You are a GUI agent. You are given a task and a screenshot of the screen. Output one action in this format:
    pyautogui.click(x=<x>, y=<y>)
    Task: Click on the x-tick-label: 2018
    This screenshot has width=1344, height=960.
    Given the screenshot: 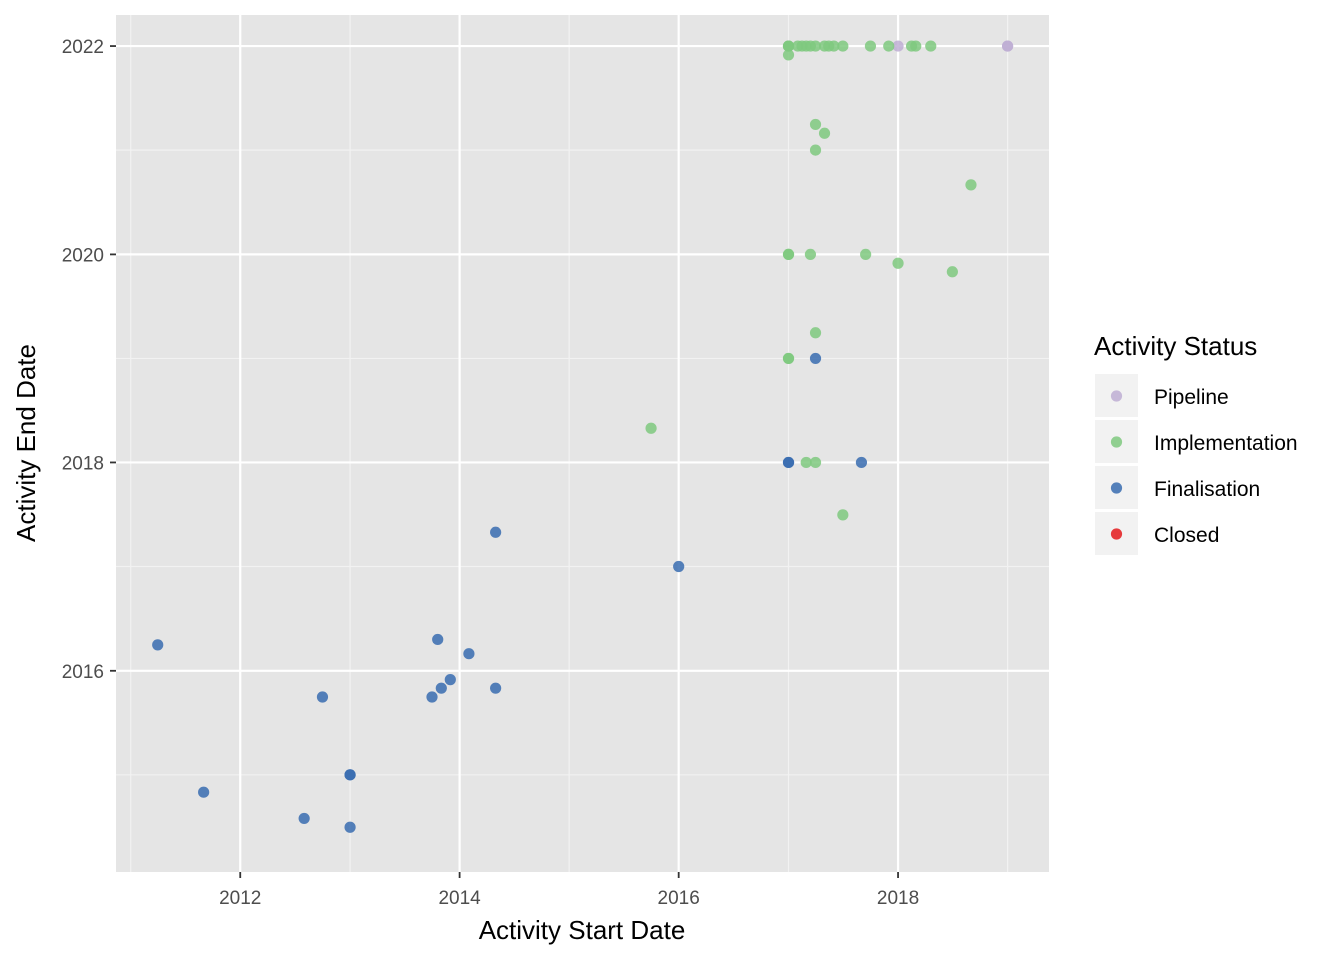 What is the action you would take?
    pyautogui.click(x=898, y=898)
    